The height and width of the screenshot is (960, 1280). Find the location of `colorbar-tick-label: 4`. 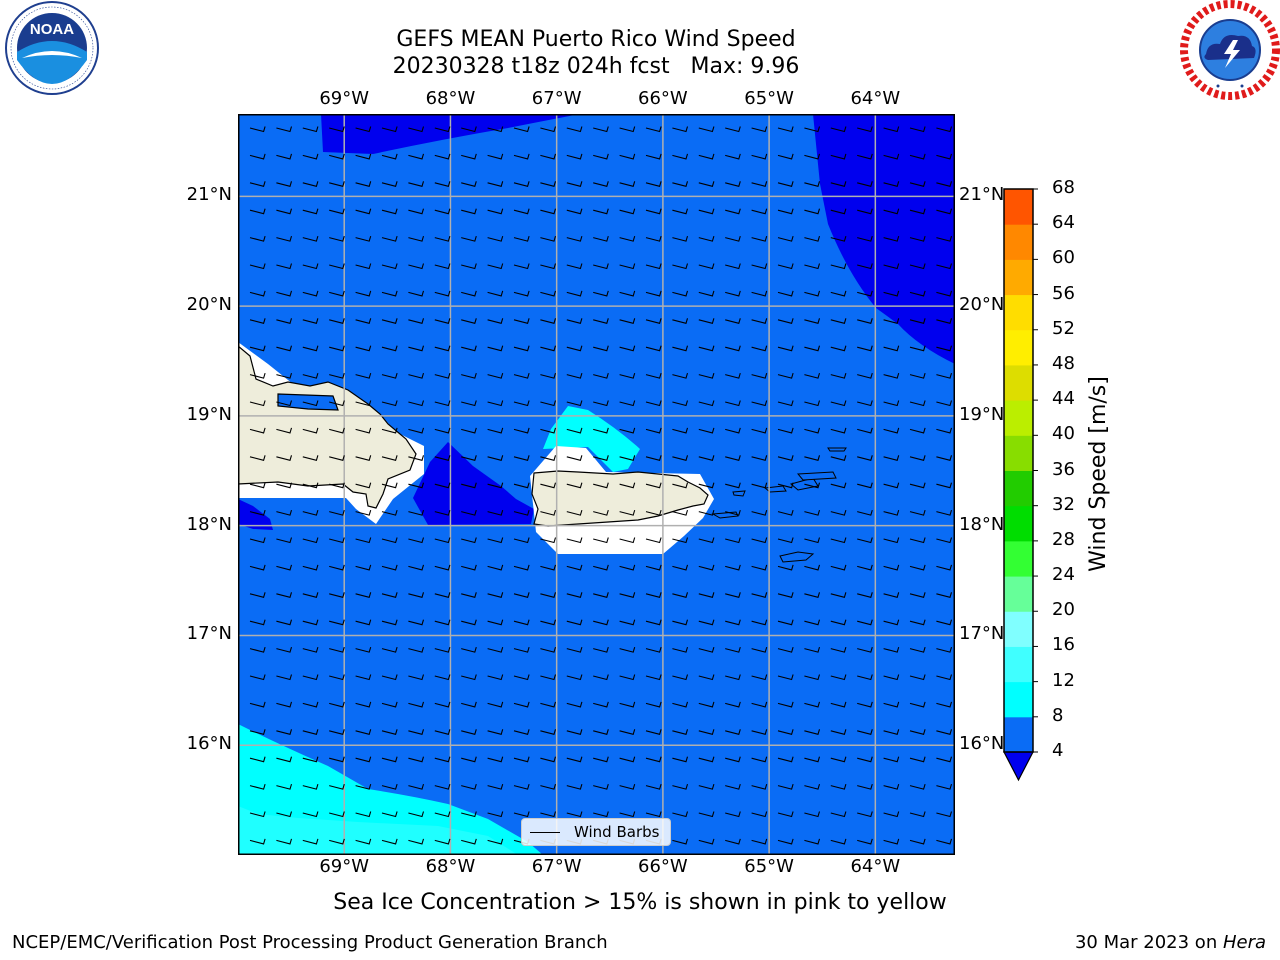

colorbar-tick-label: 4 is located at coordinates (1058, 750).